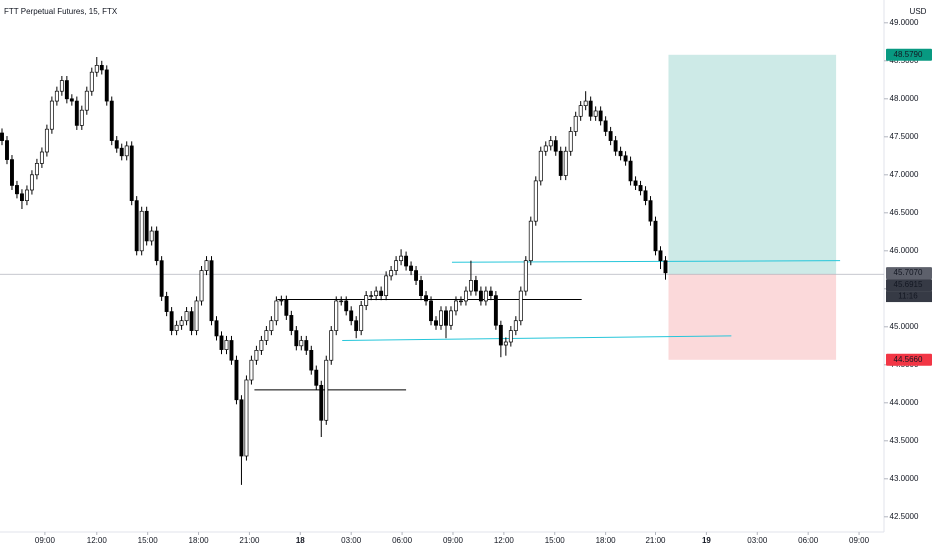  What do you see at coordinates (752, 317) in the screenshot?
I see `loss-zone` at bounding box center [752, 317].